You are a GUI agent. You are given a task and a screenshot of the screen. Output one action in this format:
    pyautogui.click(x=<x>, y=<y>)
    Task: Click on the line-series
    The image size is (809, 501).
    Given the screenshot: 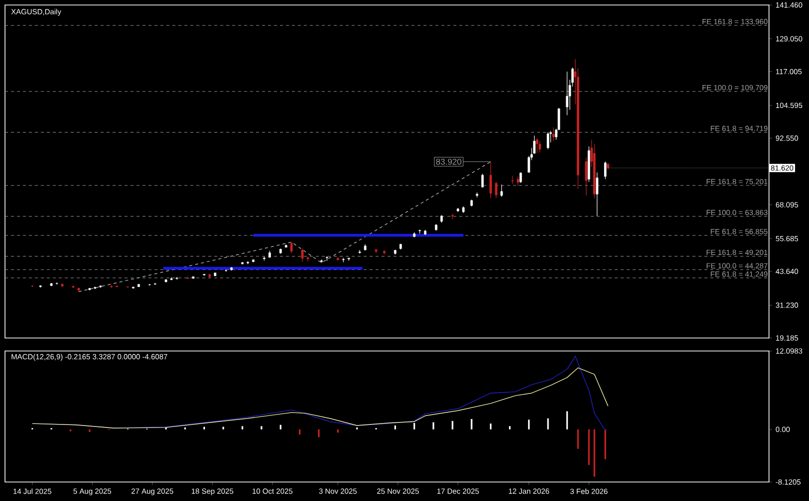 What is the action you would take?
    pyautogui.click(x=320, y=397)
    